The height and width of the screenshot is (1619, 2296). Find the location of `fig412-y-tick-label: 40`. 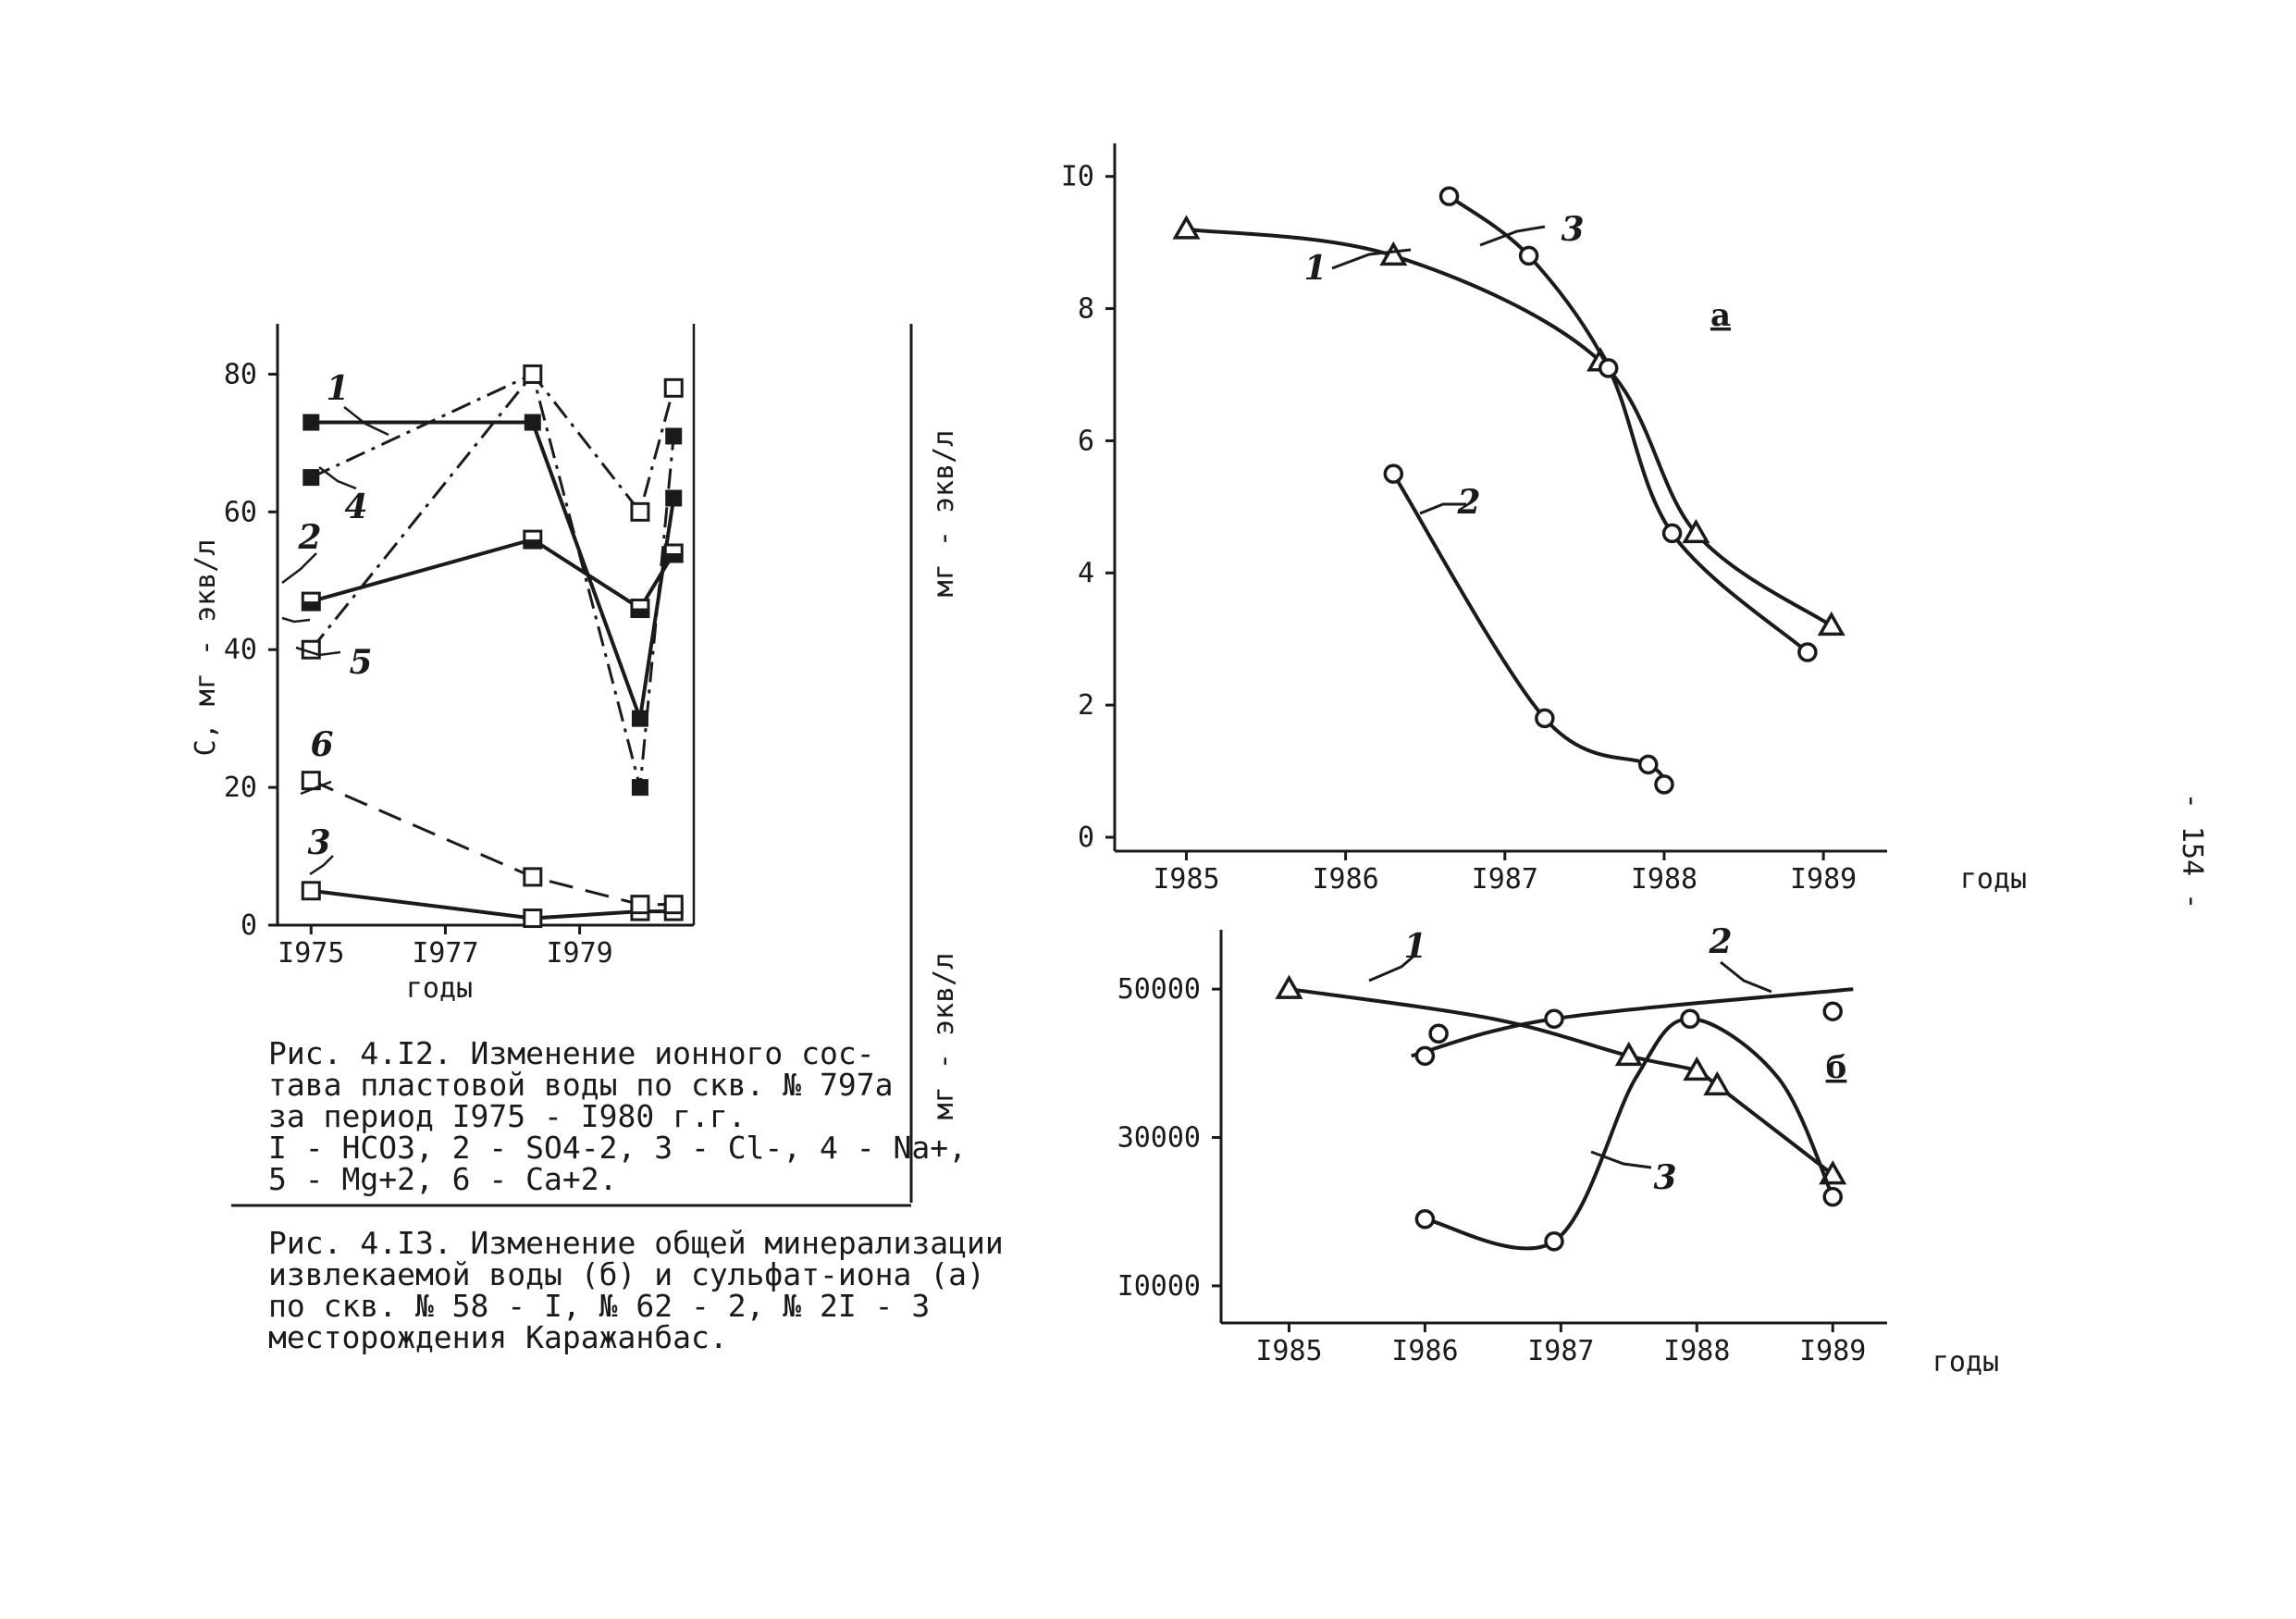

fig412-y-tick-label: 40 is located at coordinates (241, 650).